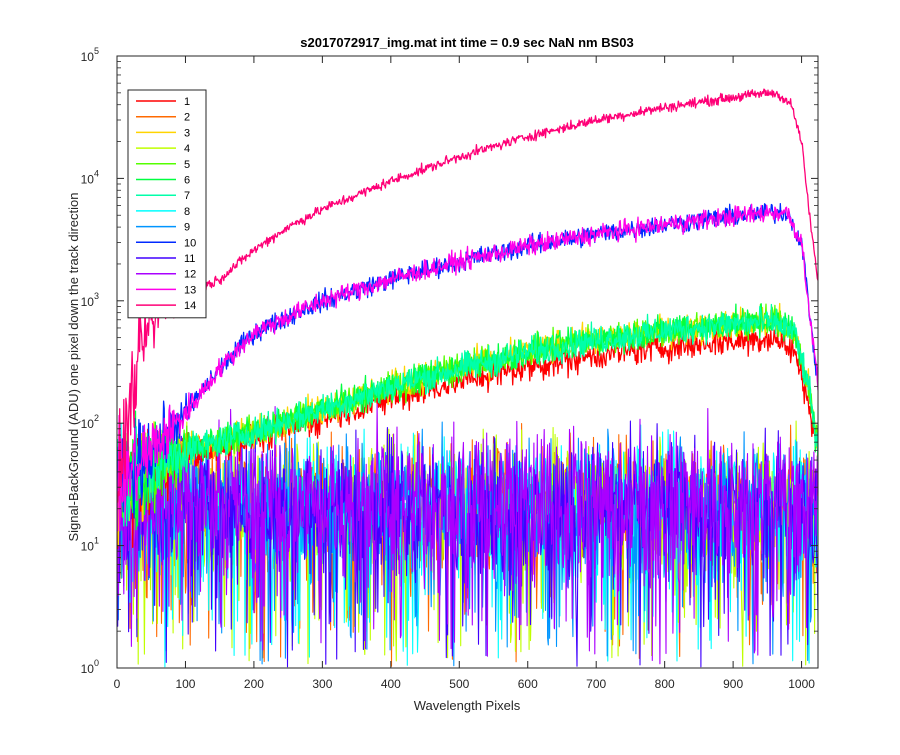 This screenshot has width=900, height=755. I want to click on legend-label-13: 13, so click(190, 290).